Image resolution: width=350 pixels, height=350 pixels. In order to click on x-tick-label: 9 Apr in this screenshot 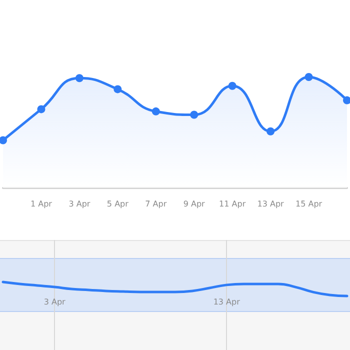, I will do `click(194, 204)`.